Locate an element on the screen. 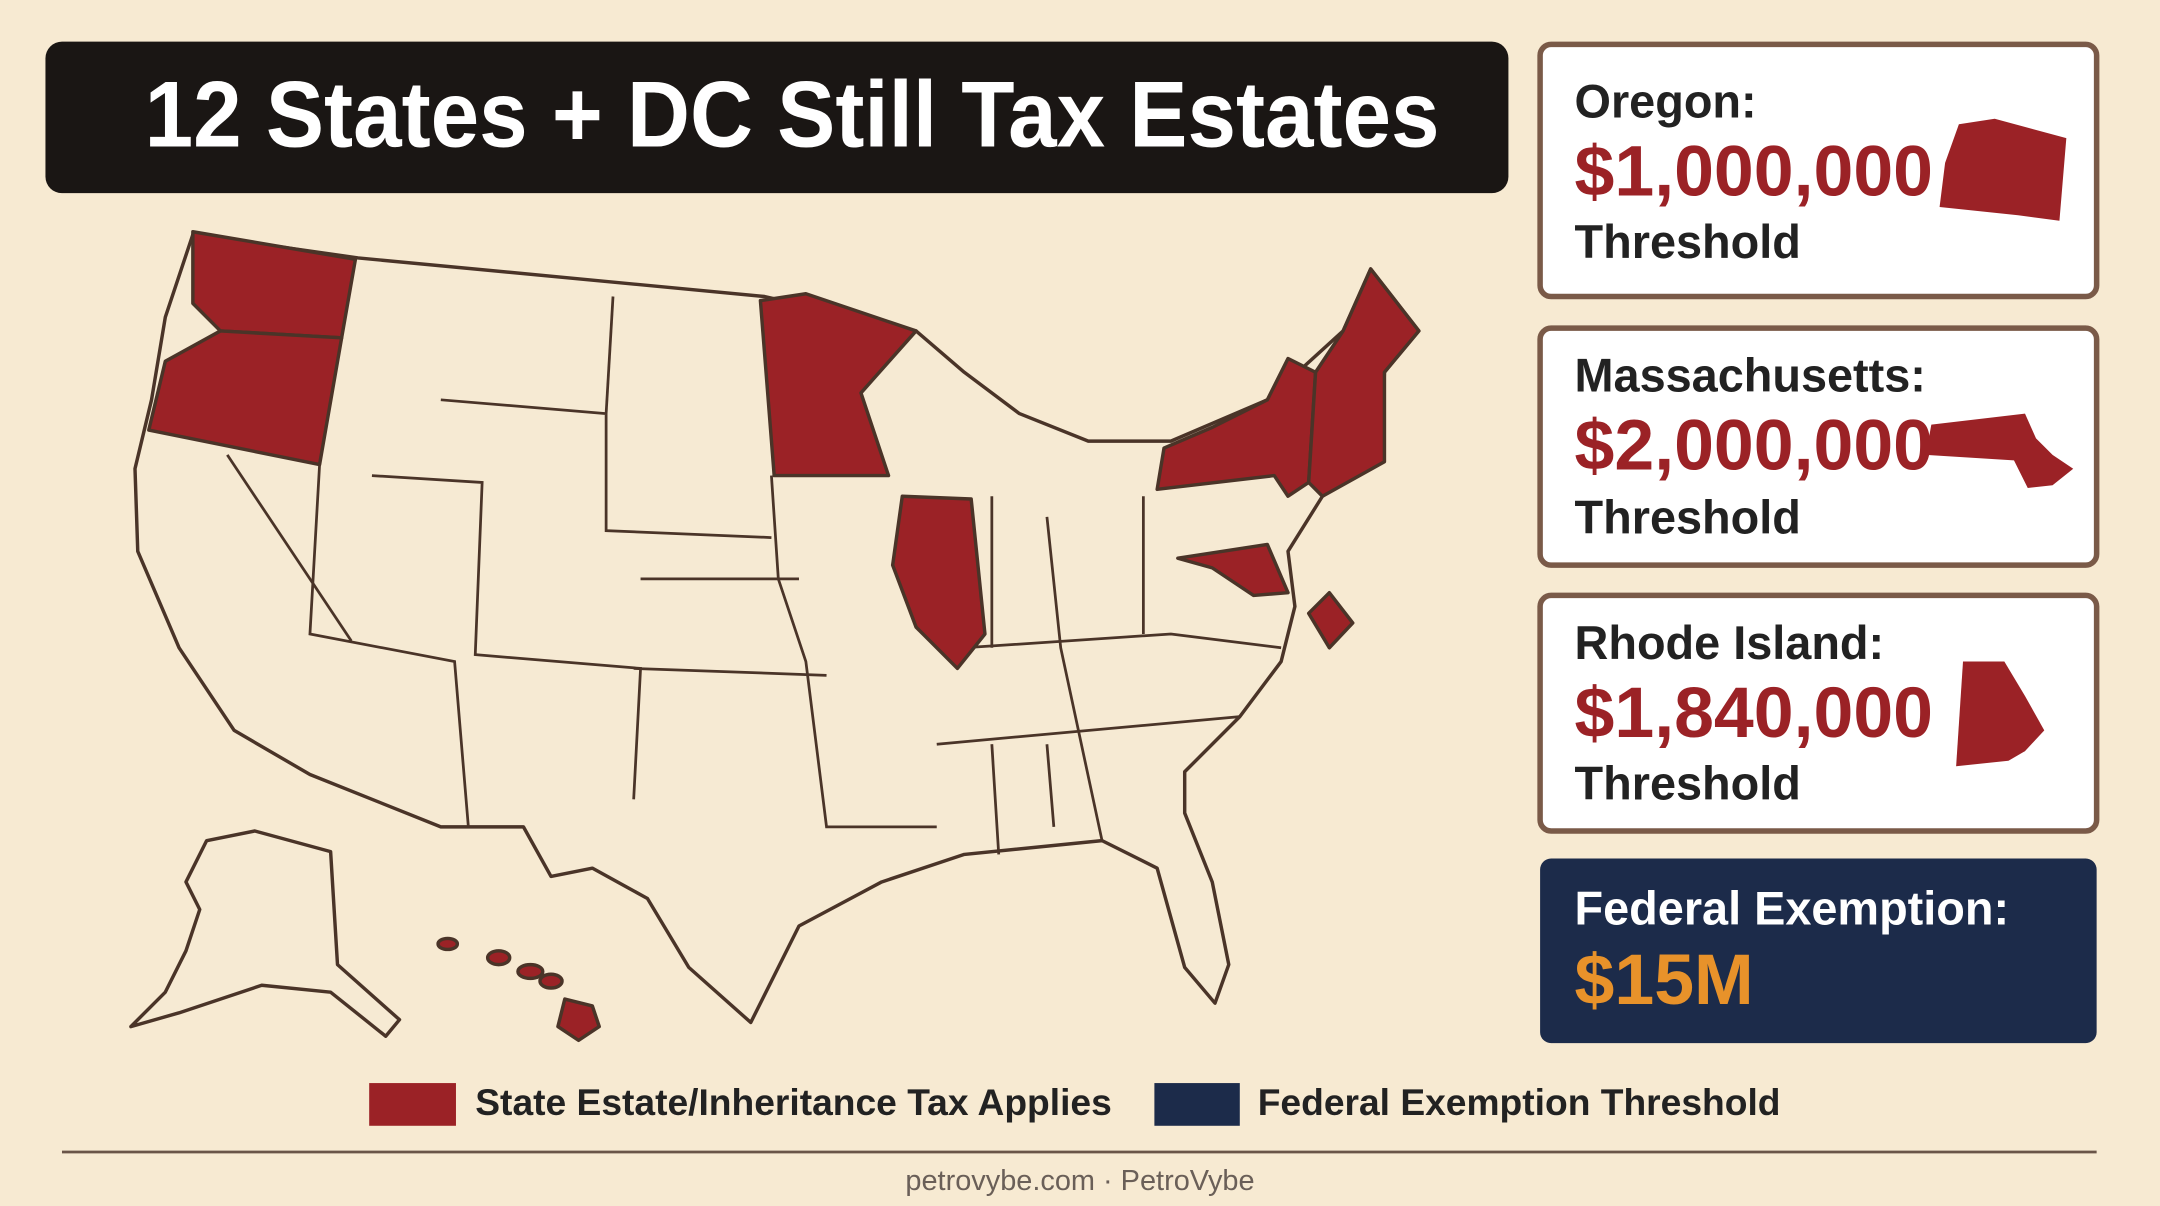 The width and height of the screenshot is (2160, 1206). card: Oregon: $1,000,000 Threshold is located at coordinates (1818, 170).